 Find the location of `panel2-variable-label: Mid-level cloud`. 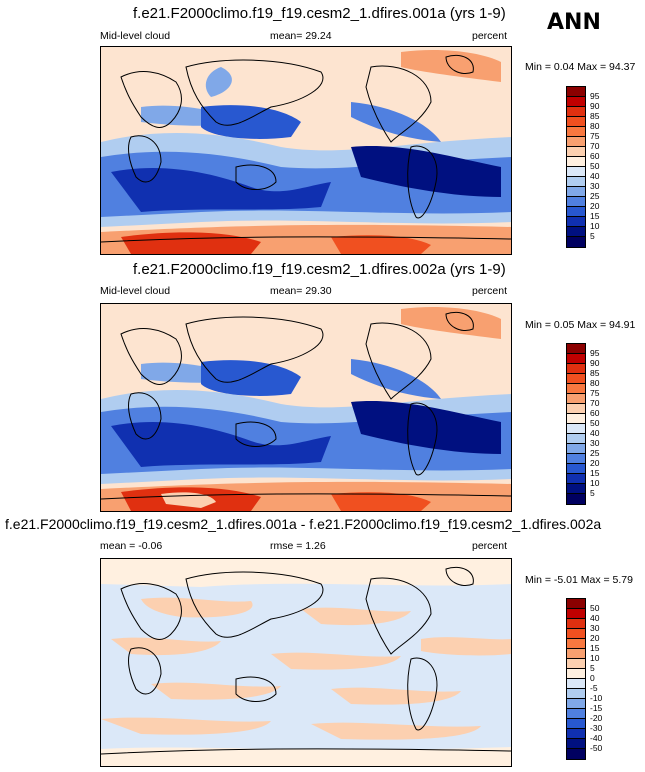

panel2-variable-label: Mid-level cloud is located at coordinates (135, 291).